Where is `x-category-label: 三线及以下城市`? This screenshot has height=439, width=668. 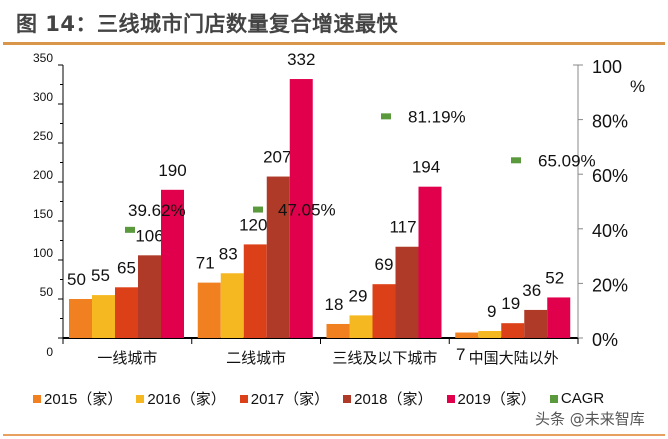
x-category-label: 三线及以下城市 is located at coordinates (384, 358).